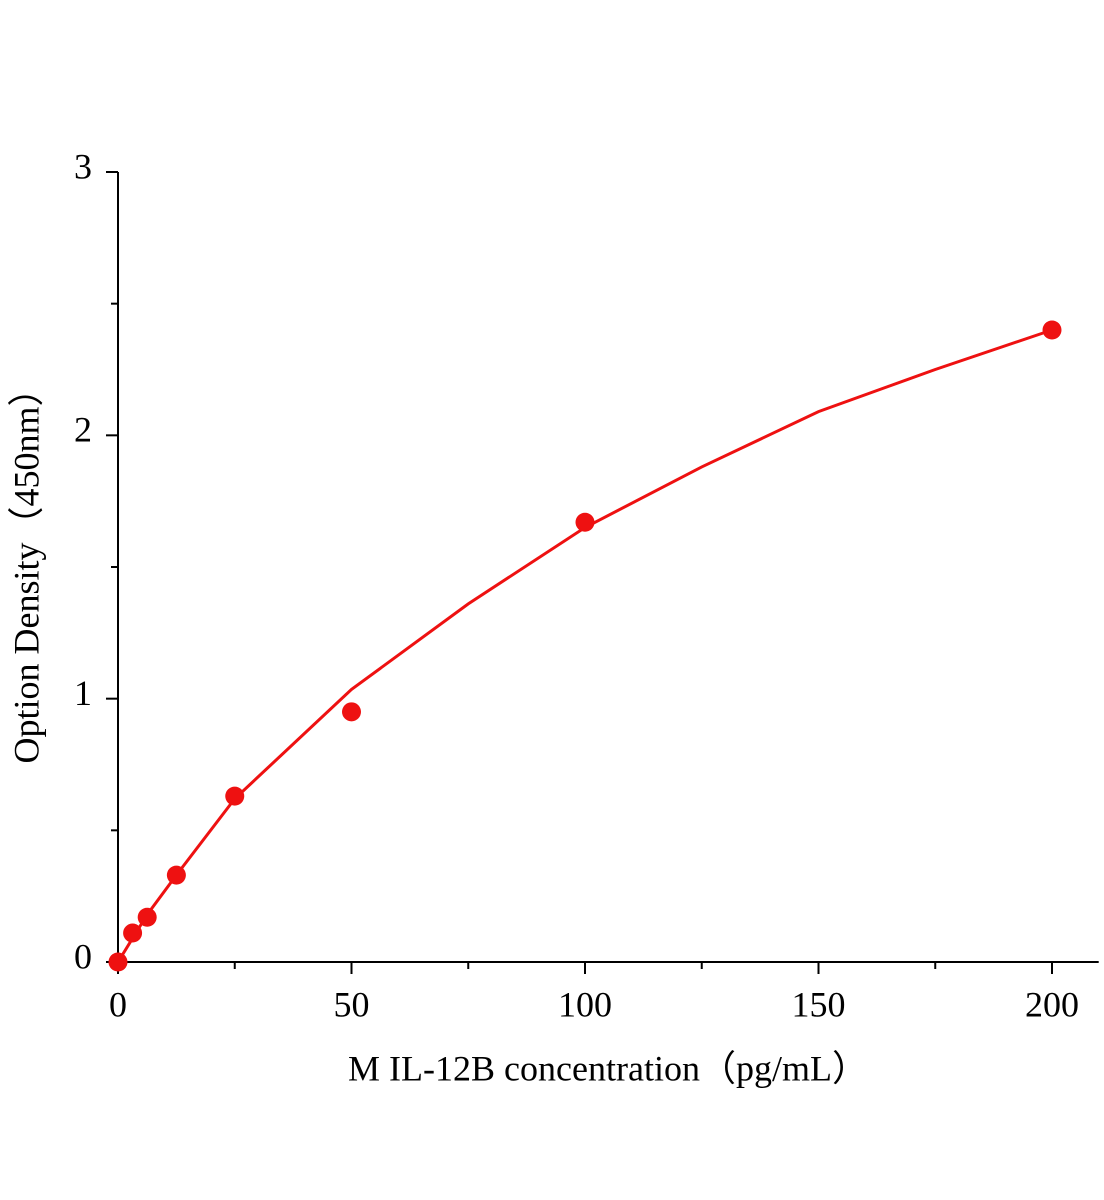  I want to click on x-tick-label: 200, so click(1052, 1004).